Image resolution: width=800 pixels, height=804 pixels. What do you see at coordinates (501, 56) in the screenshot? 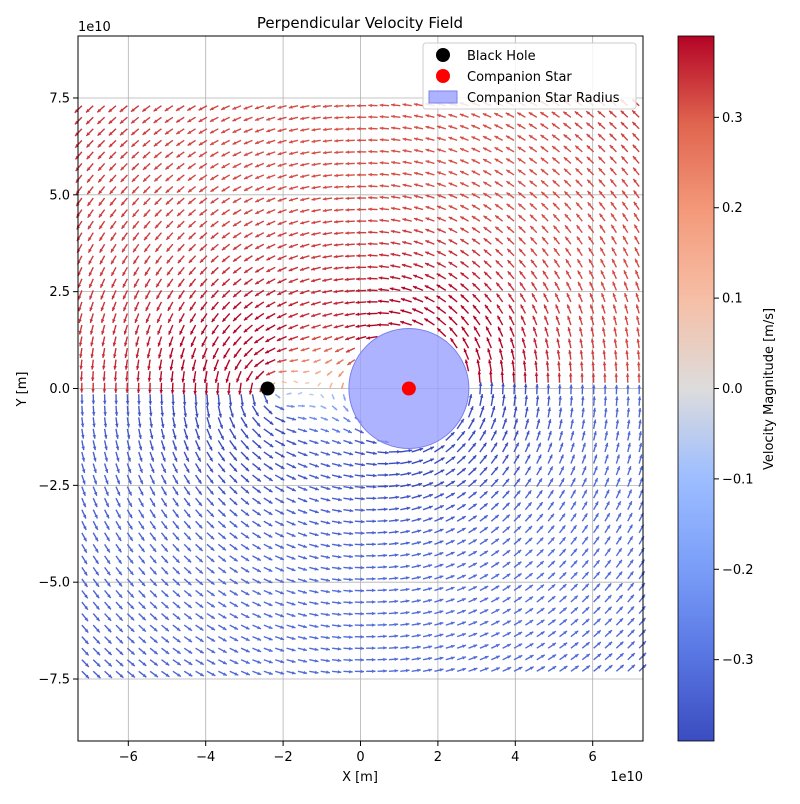
I see `legend-black-hole-label: Black Hole` at bounding box center [501, 56].